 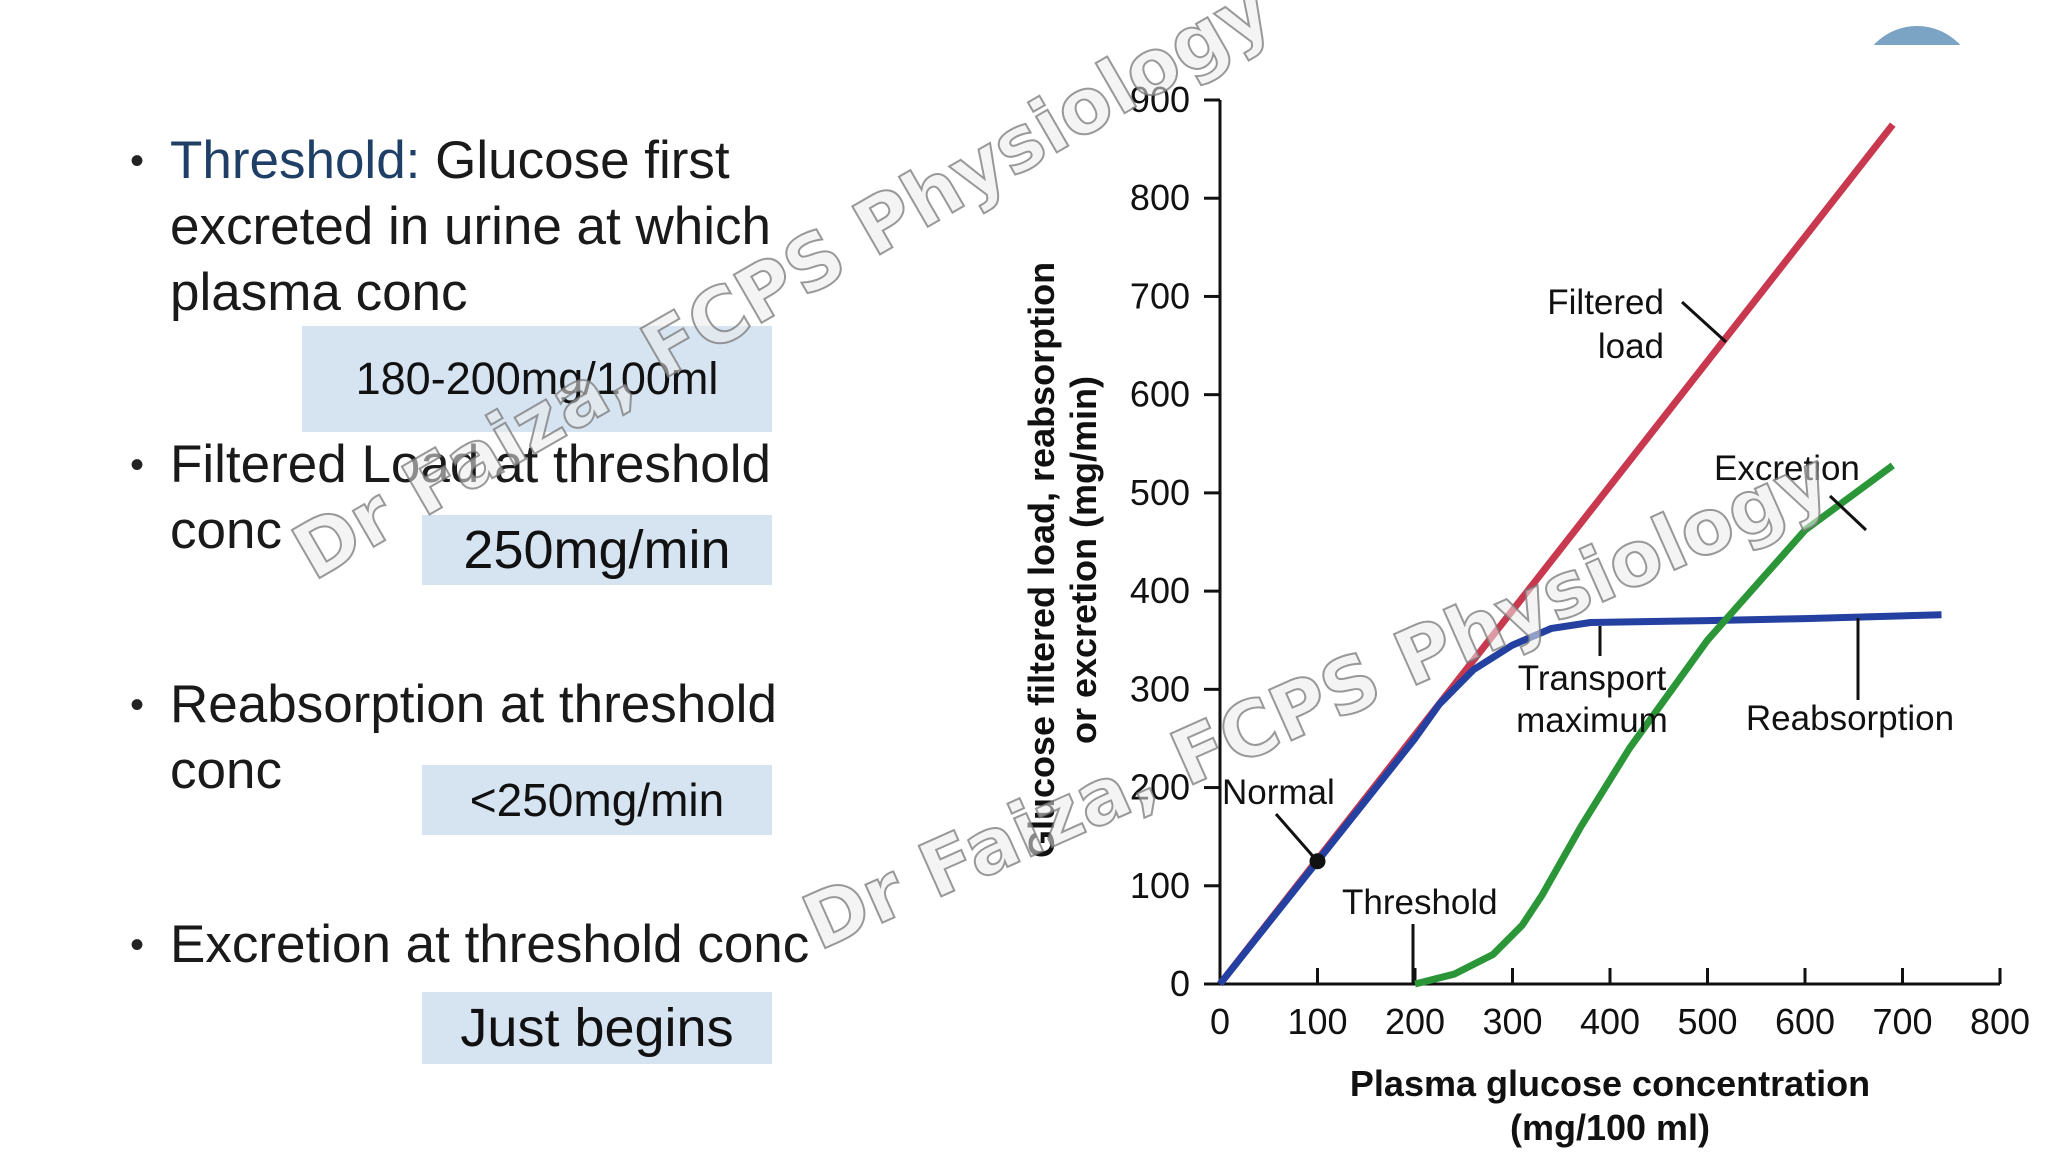 I want to click on bullet-excretion: • Excretion at threshold conc, so click(x=469, y=945).